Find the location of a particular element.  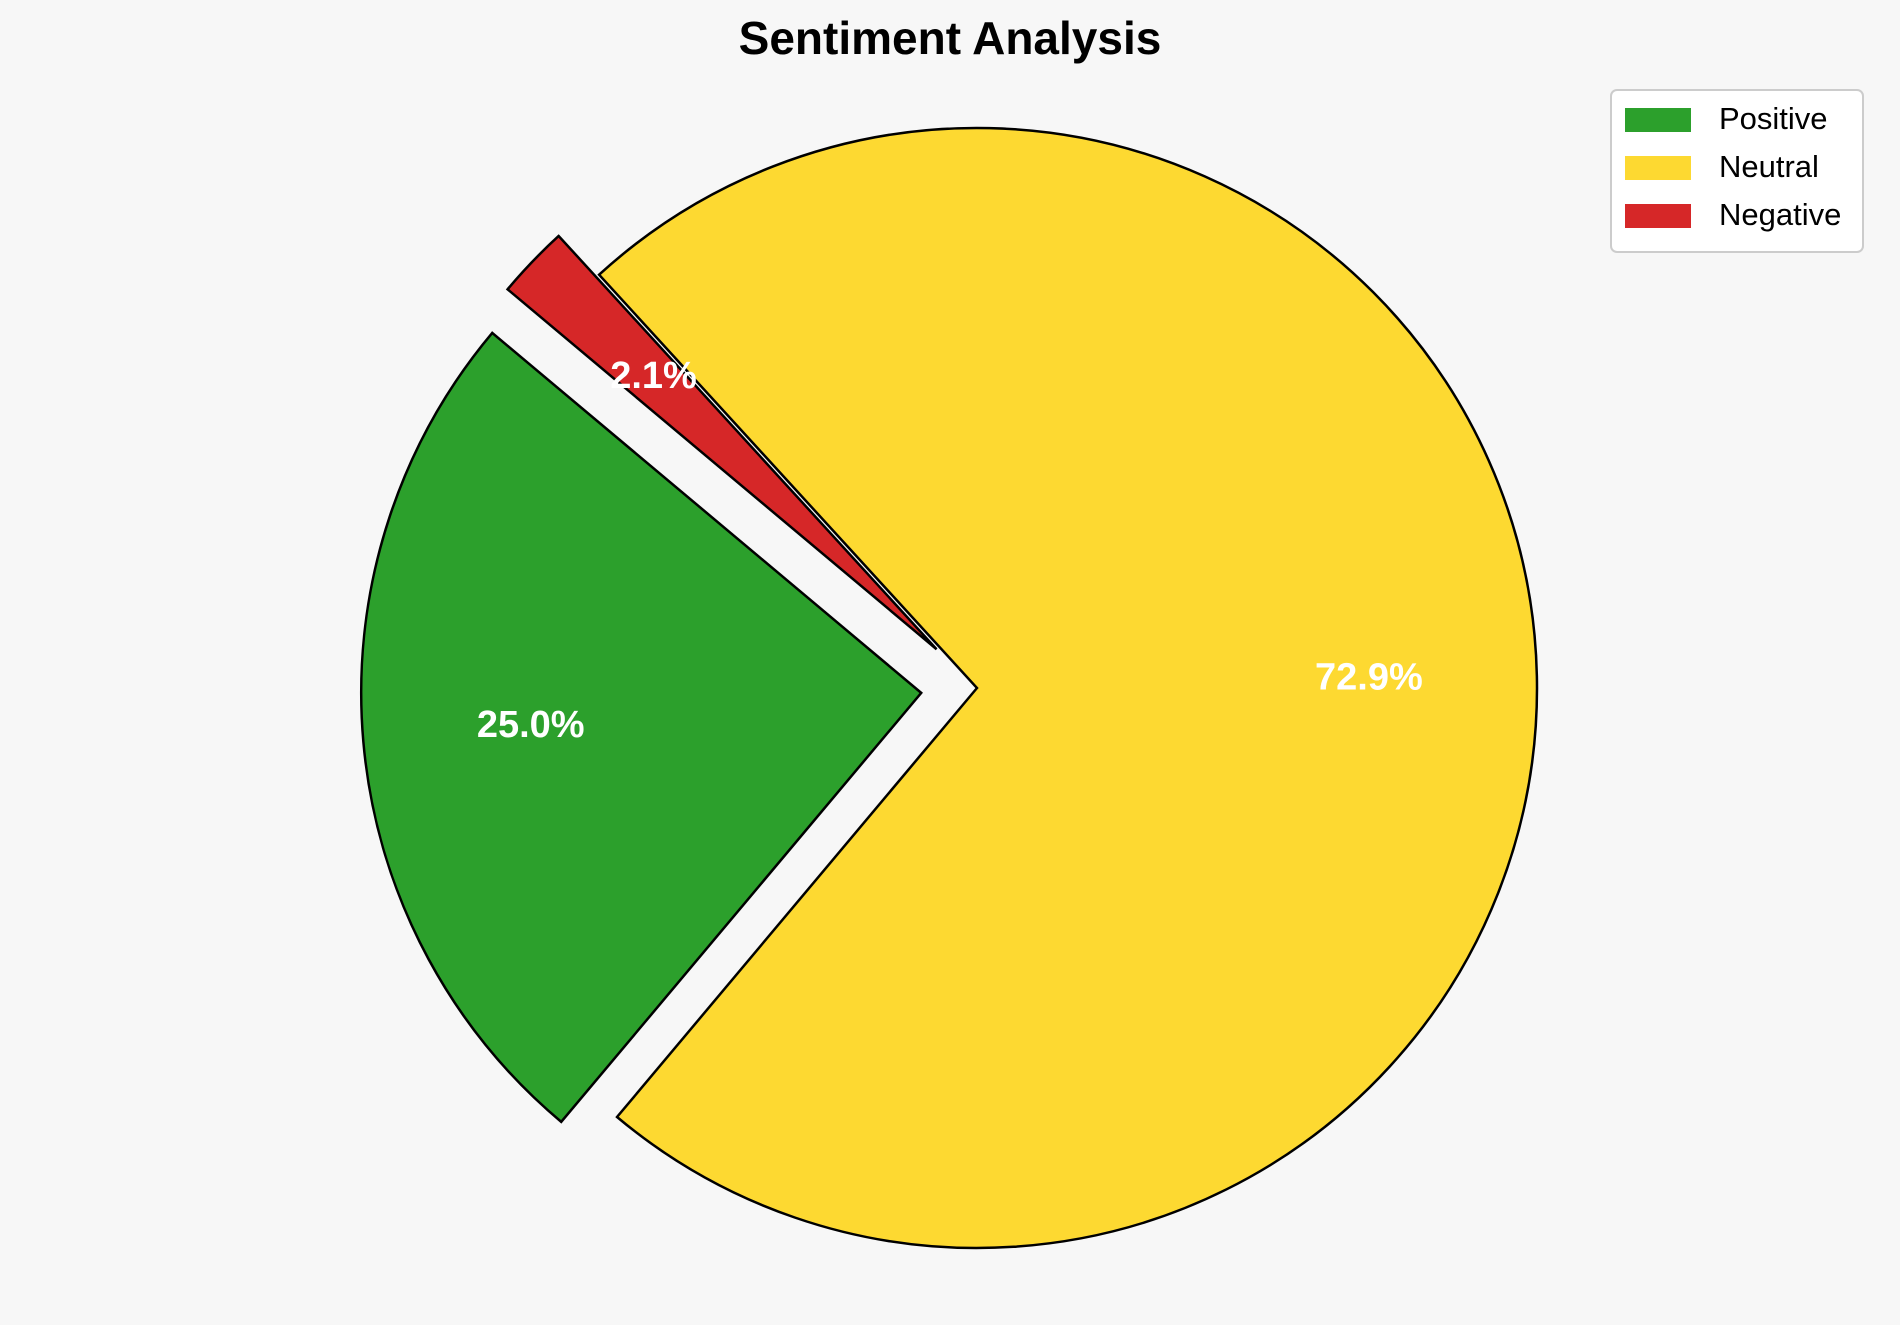

legend-swatch-negative is located at coordinates (1658, 216).